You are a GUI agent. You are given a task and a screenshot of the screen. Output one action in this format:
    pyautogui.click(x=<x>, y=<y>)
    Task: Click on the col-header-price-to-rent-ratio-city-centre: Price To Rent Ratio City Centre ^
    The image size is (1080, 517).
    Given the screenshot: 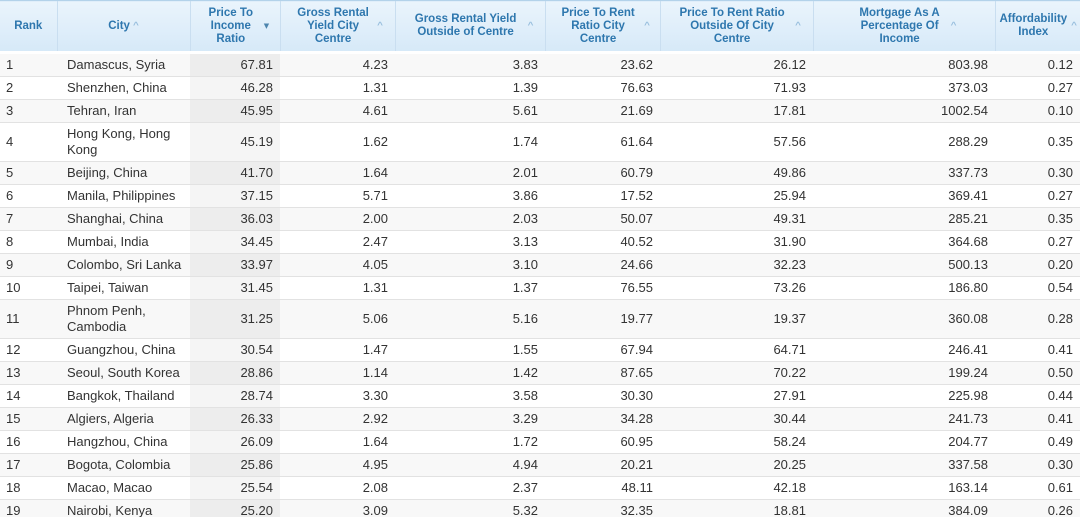 What is the action you would take?
    pyautogui.click(x=602, y=27)
    